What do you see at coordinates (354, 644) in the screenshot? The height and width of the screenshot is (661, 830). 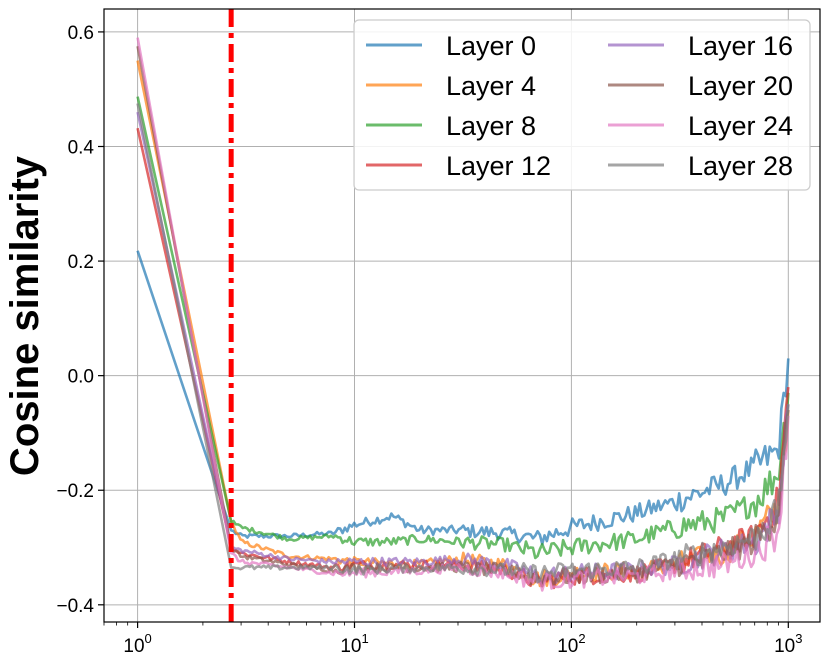 I see `x-tick-label: 10¹` at bounding box center [354, 644].